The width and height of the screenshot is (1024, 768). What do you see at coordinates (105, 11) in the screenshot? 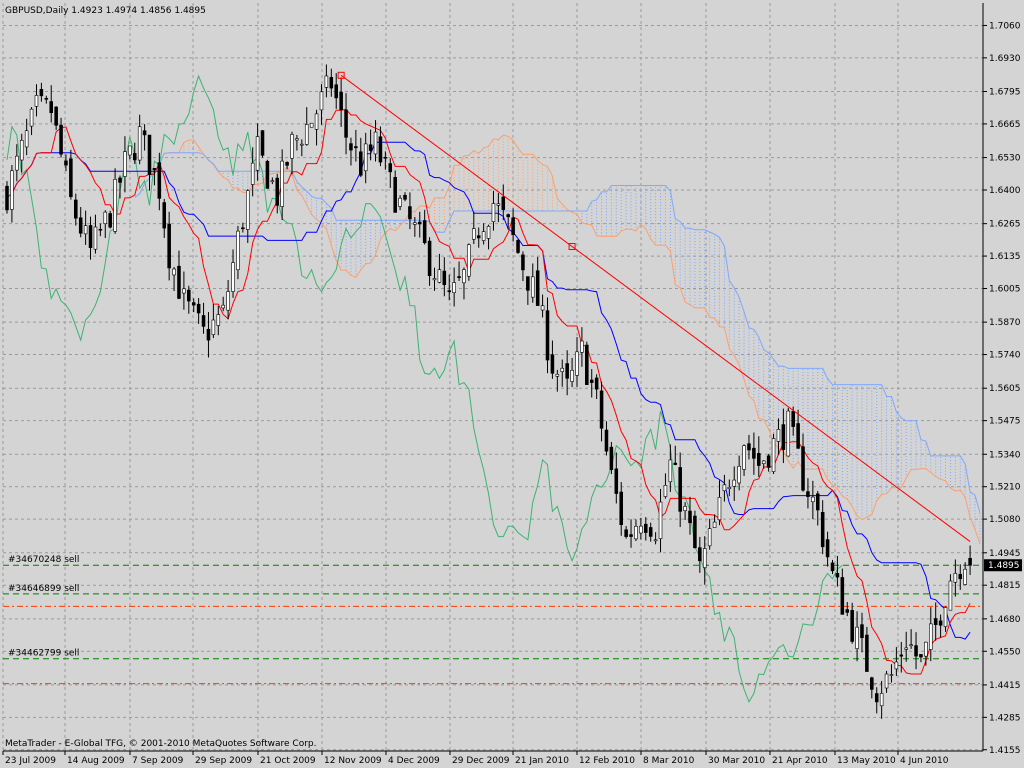
I see `chart-header: GBPUSD,Daily 1.4923 1.4974 1.4856 1.4895` at bounding box center [105, 11].